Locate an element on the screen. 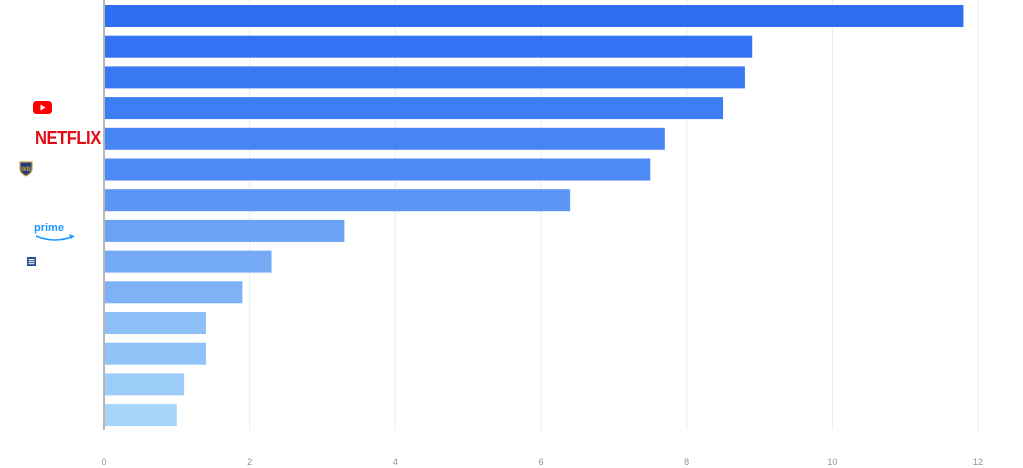  prime-logo: prime is located at coordinates (49, 228).